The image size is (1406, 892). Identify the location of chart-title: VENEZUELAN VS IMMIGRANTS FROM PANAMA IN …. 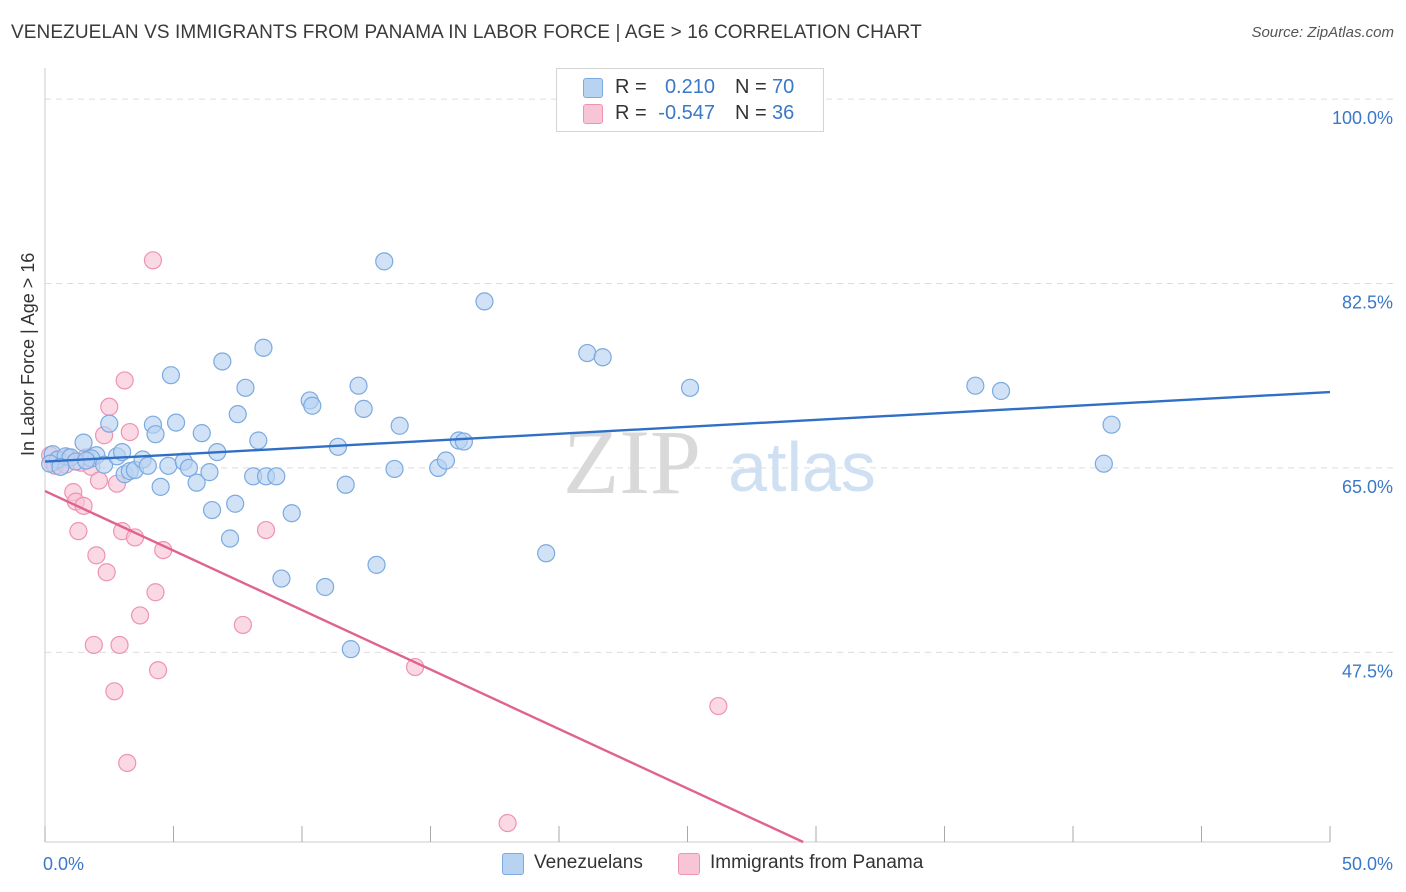
(466, 32).